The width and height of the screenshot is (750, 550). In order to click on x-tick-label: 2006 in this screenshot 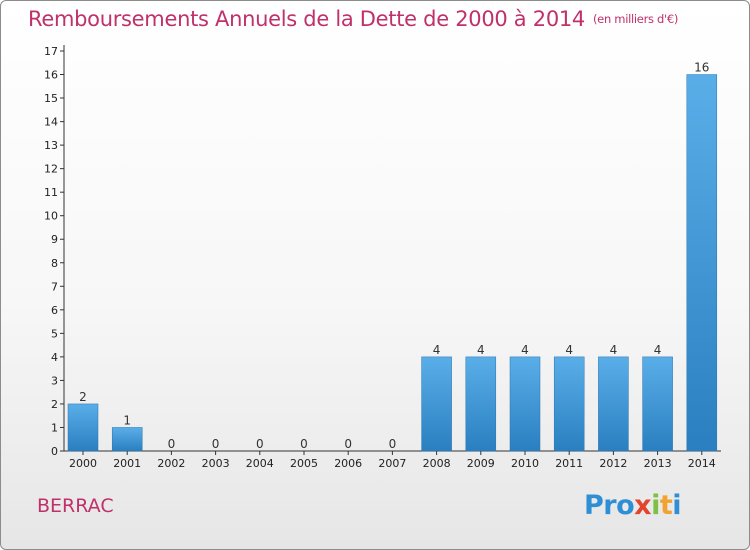, I will do `click(348, 463)`.